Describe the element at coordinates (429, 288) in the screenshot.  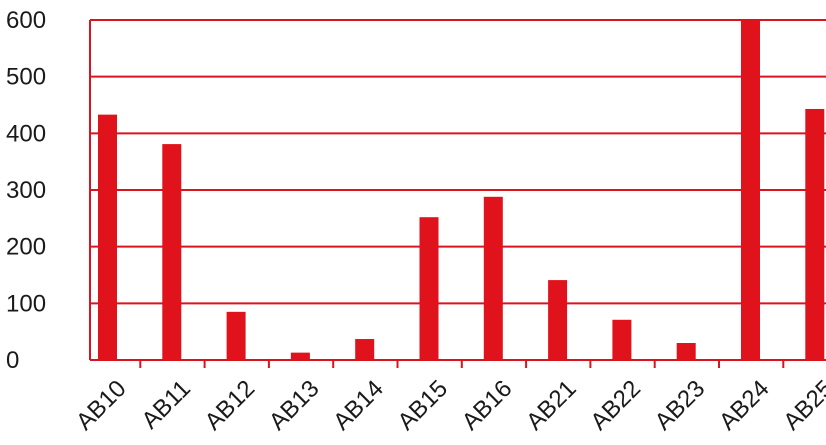
I see `bar-ab15` at that location.